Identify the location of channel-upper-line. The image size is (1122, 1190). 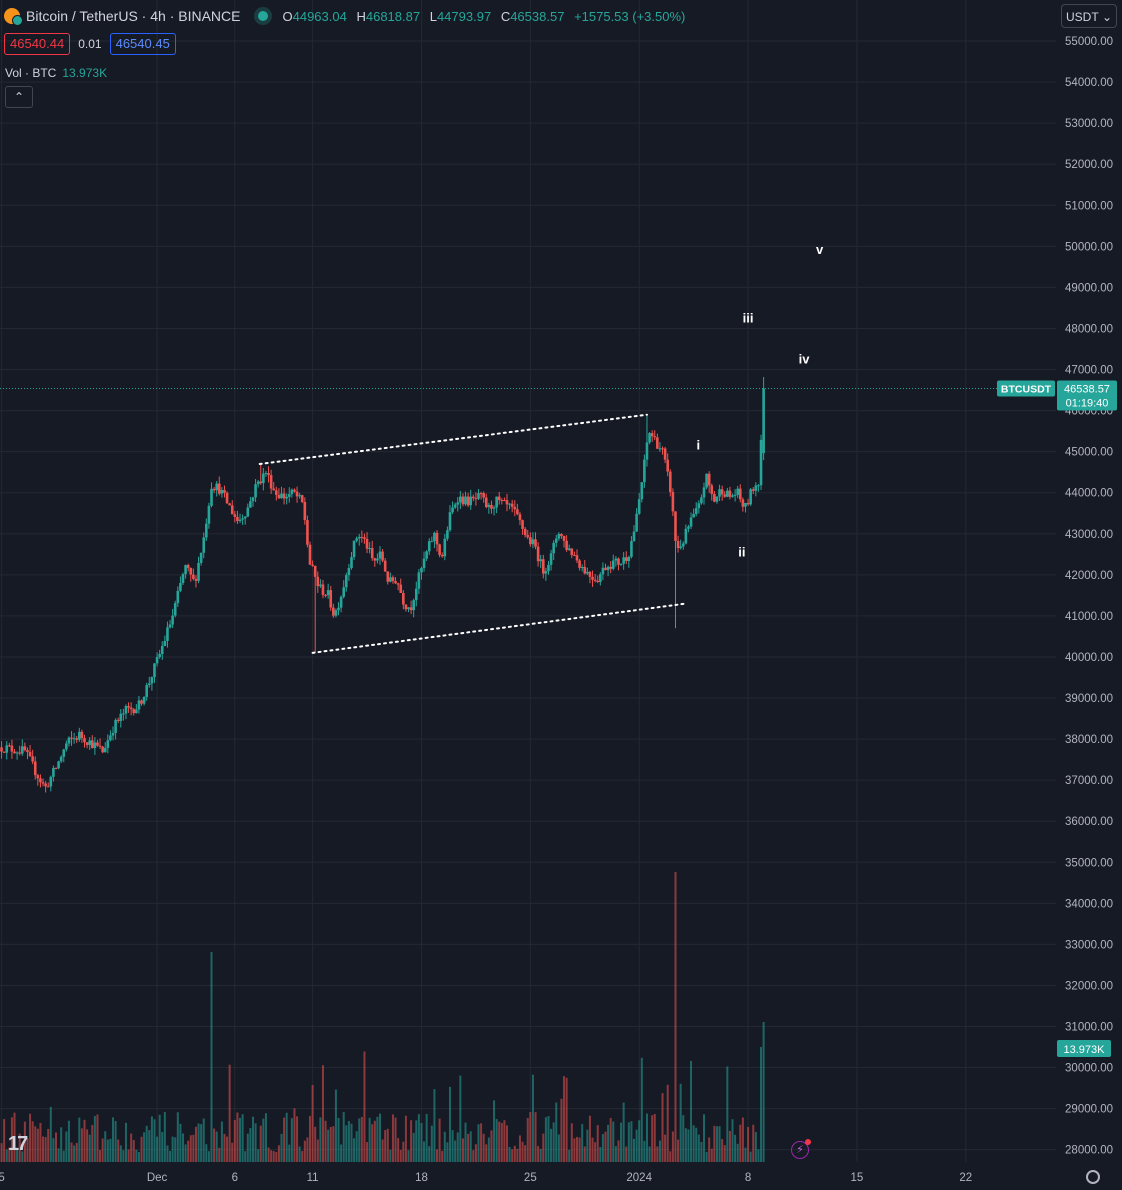
(453, 439).